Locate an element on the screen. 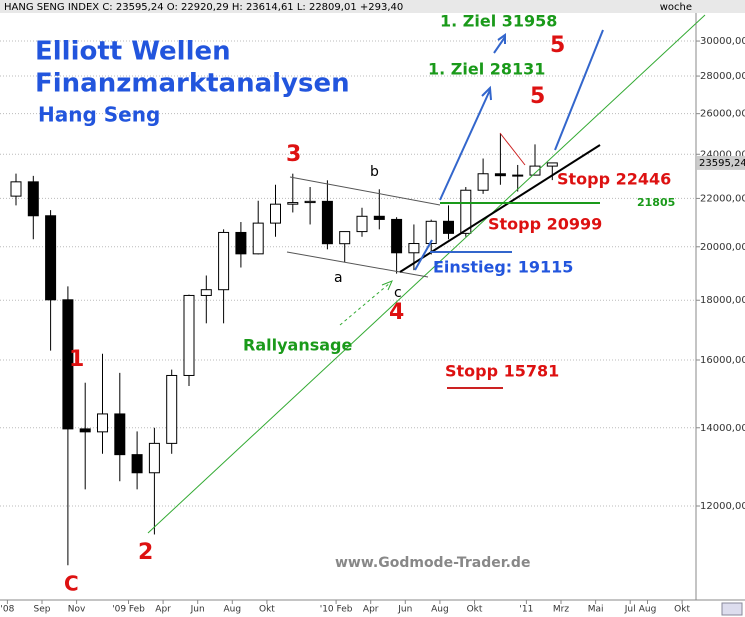 The width and height of the screenshot is (745, 617). y-tick-label: 14000,00 is located at coordinates (722, 428).